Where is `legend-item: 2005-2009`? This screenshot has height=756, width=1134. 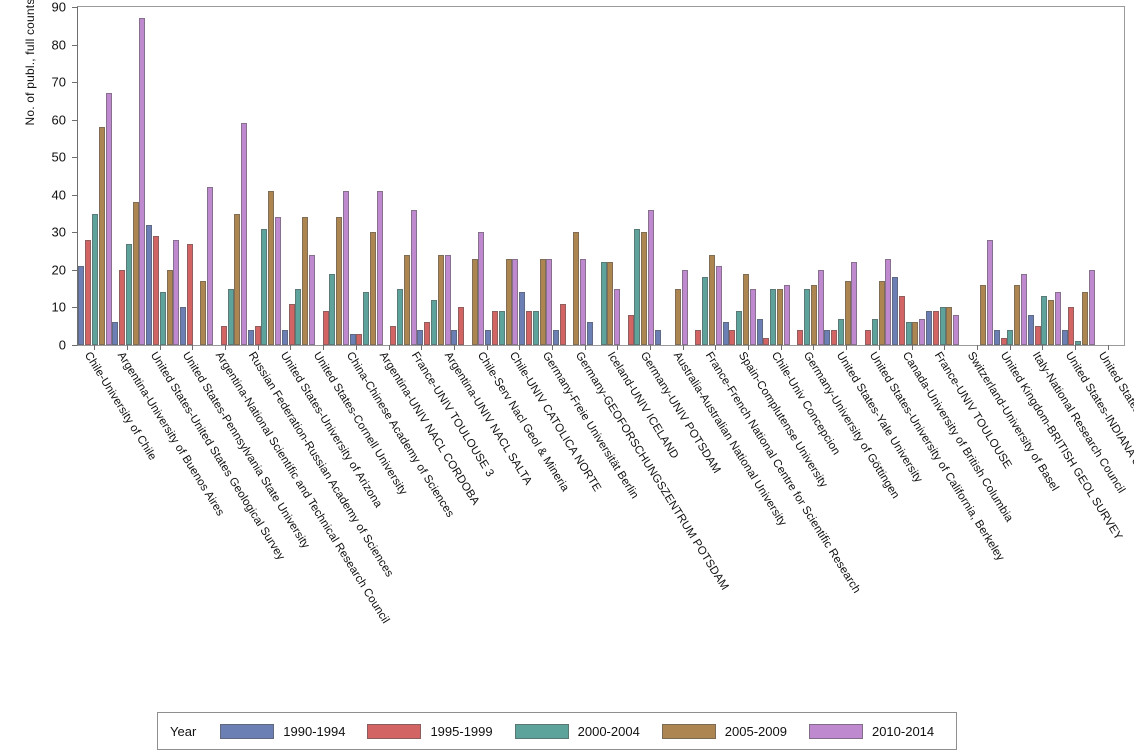
legend-item: 2005-2009 is located at coordinates (724, 731).